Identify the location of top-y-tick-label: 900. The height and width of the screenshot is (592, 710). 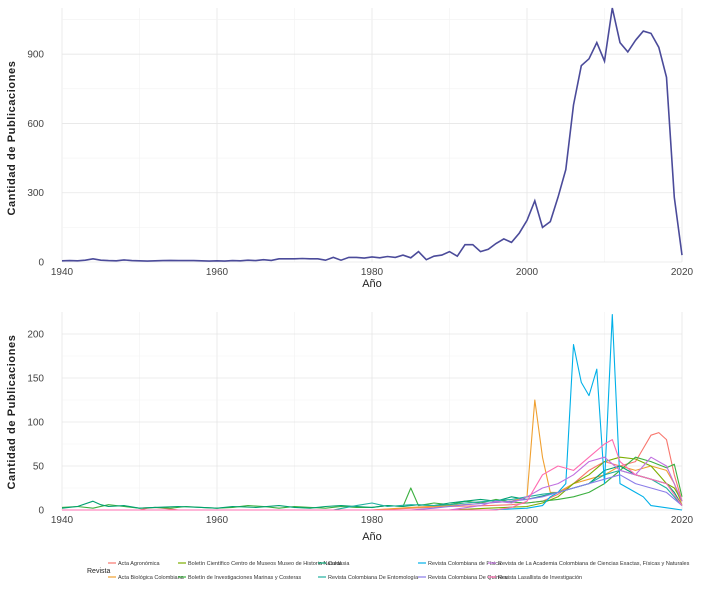
(35, 55).